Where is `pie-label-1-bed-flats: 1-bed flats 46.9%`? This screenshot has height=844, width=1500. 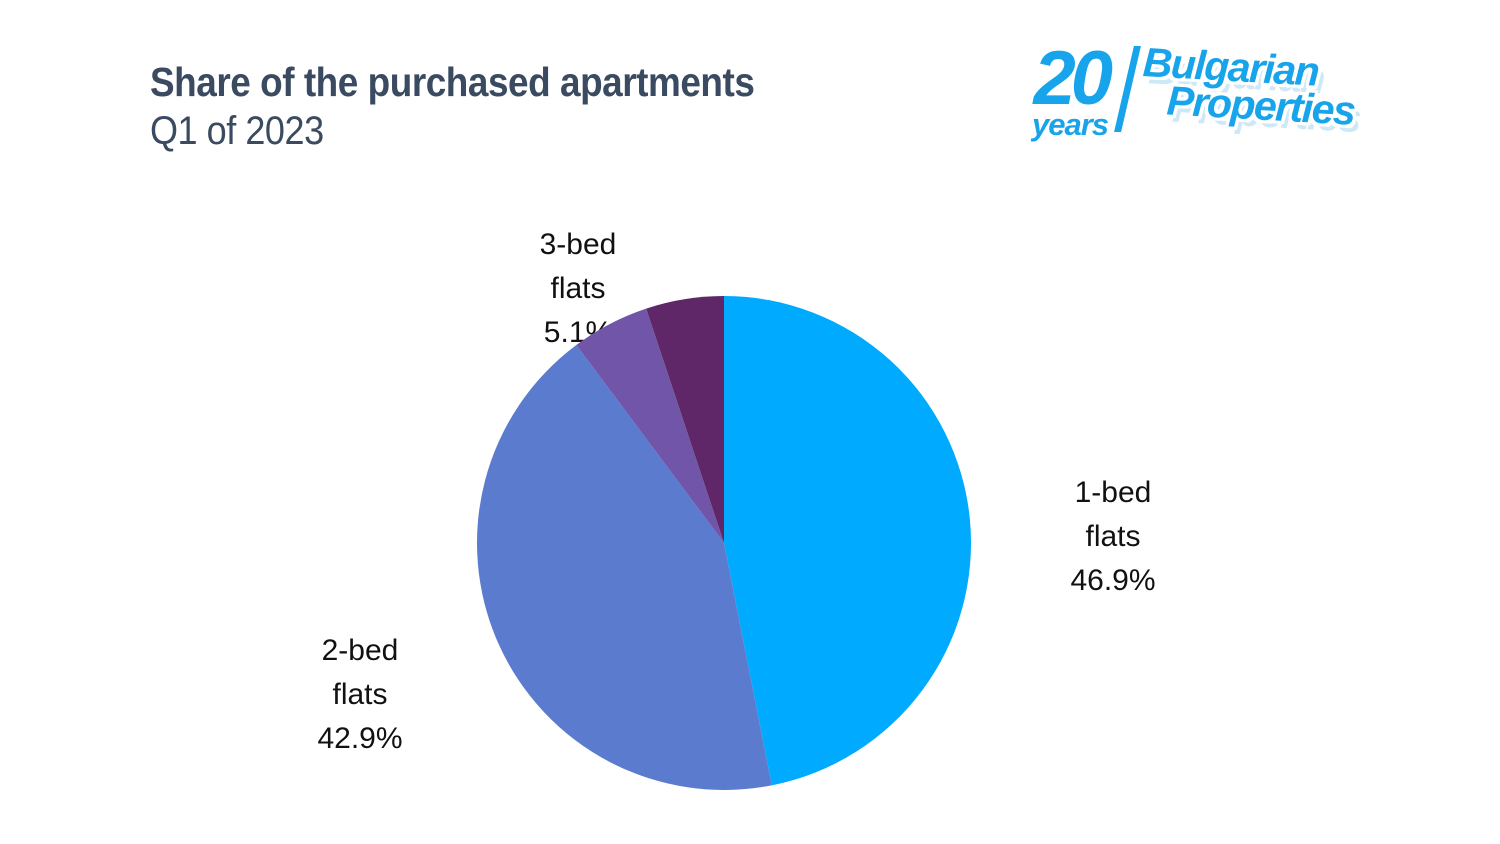 pie-label-1-bed-flats: 1-bed flats 46.9% is located at coordinates (1113, 537).